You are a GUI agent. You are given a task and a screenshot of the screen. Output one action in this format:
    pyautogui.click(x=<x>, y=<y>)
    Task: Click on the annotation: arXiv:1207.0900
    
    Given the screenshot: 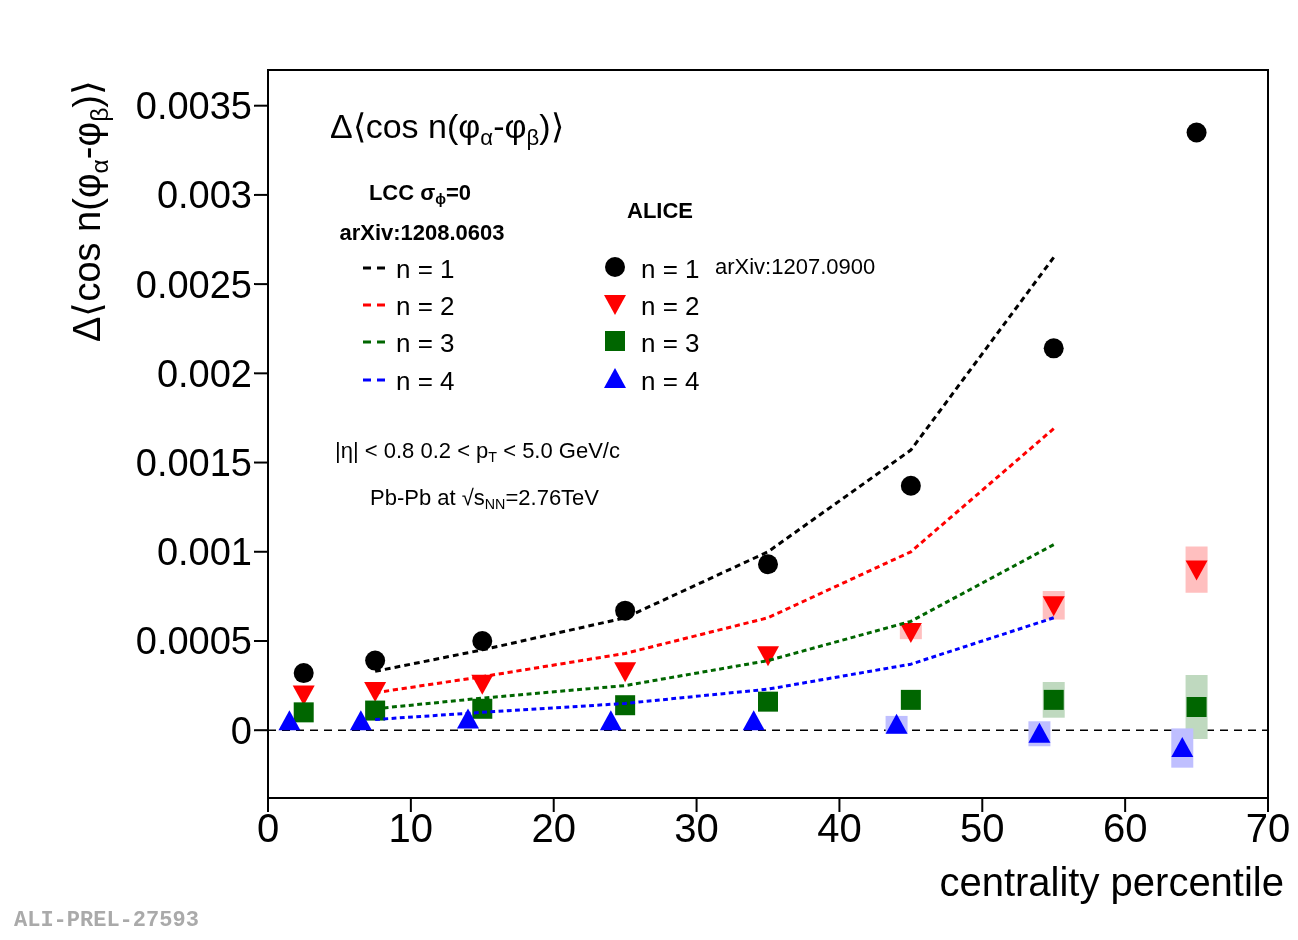 What is the action you would take?
    pyautogui.click(x=795, y=266)
    